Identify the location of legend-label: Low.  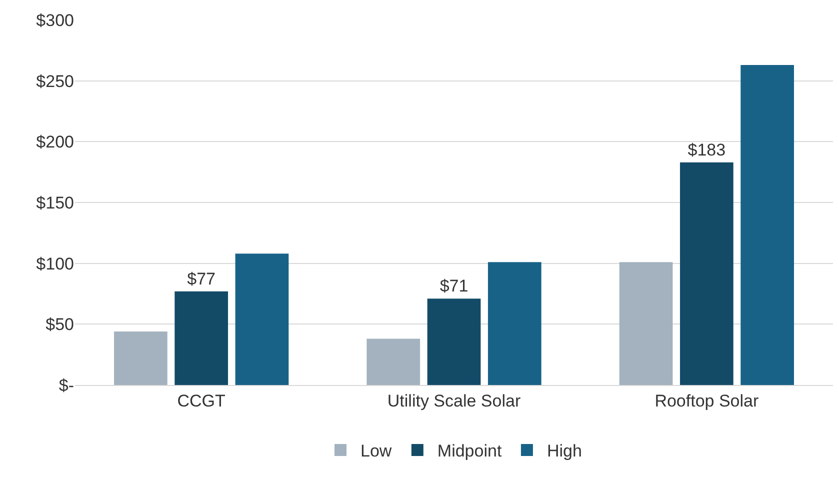
(376, 451).